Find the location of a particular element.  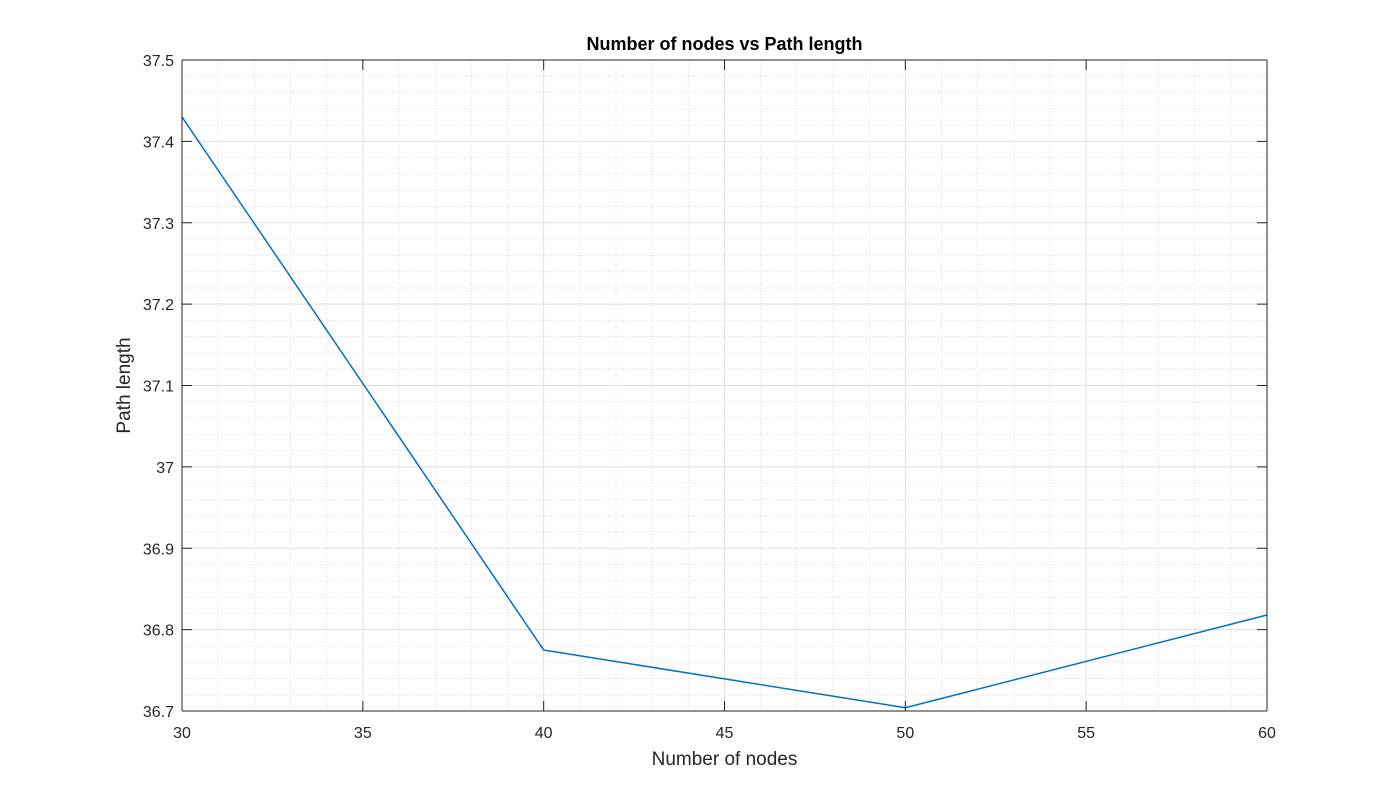

x-tick-label: 55 is located at coordinates (1086, 733).